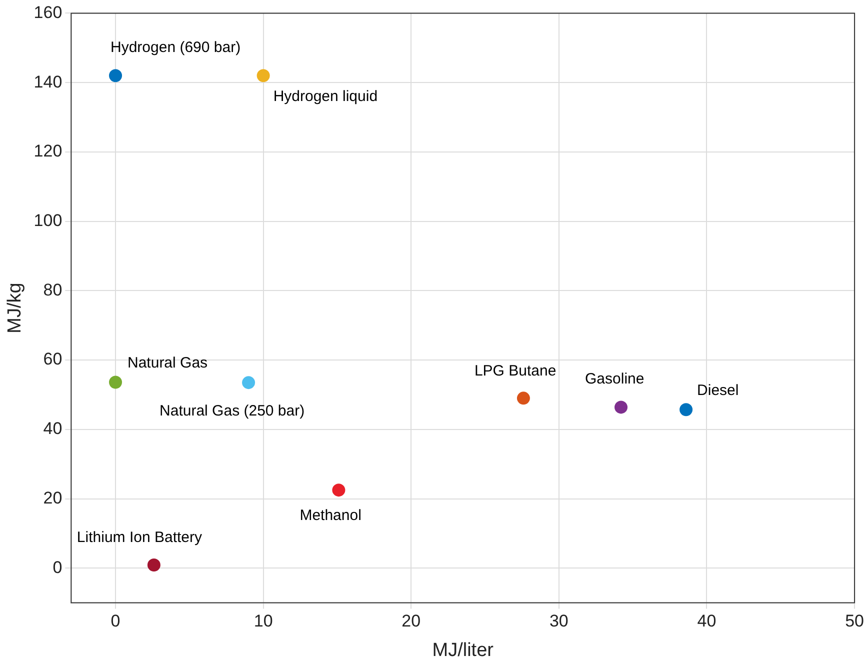 The width and height of the screenshot is (867, 666). I want to click on y-axis-title: MJ/kg, so click(15, 308).